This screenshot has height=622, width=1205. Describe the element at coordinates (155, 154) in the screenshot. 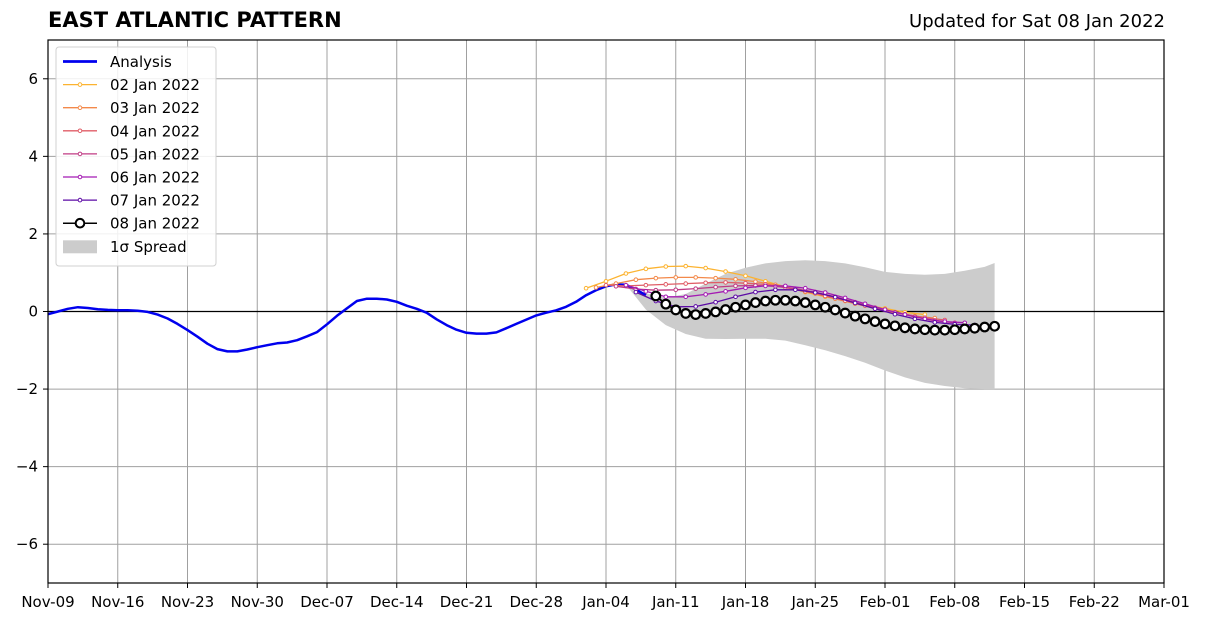

I see `legend-label: 05 Jan 2022` at that location.